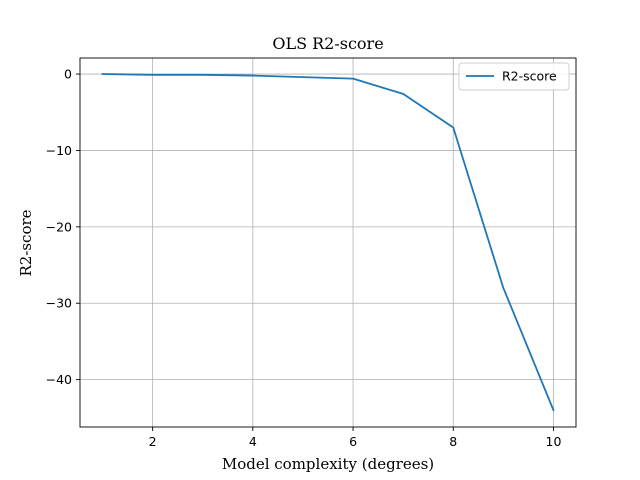 This screenshot has height=480, width=640. Describe the element at coordinates (554, 441) in the screenshot. I see `x-tick-label: 10` at that location.